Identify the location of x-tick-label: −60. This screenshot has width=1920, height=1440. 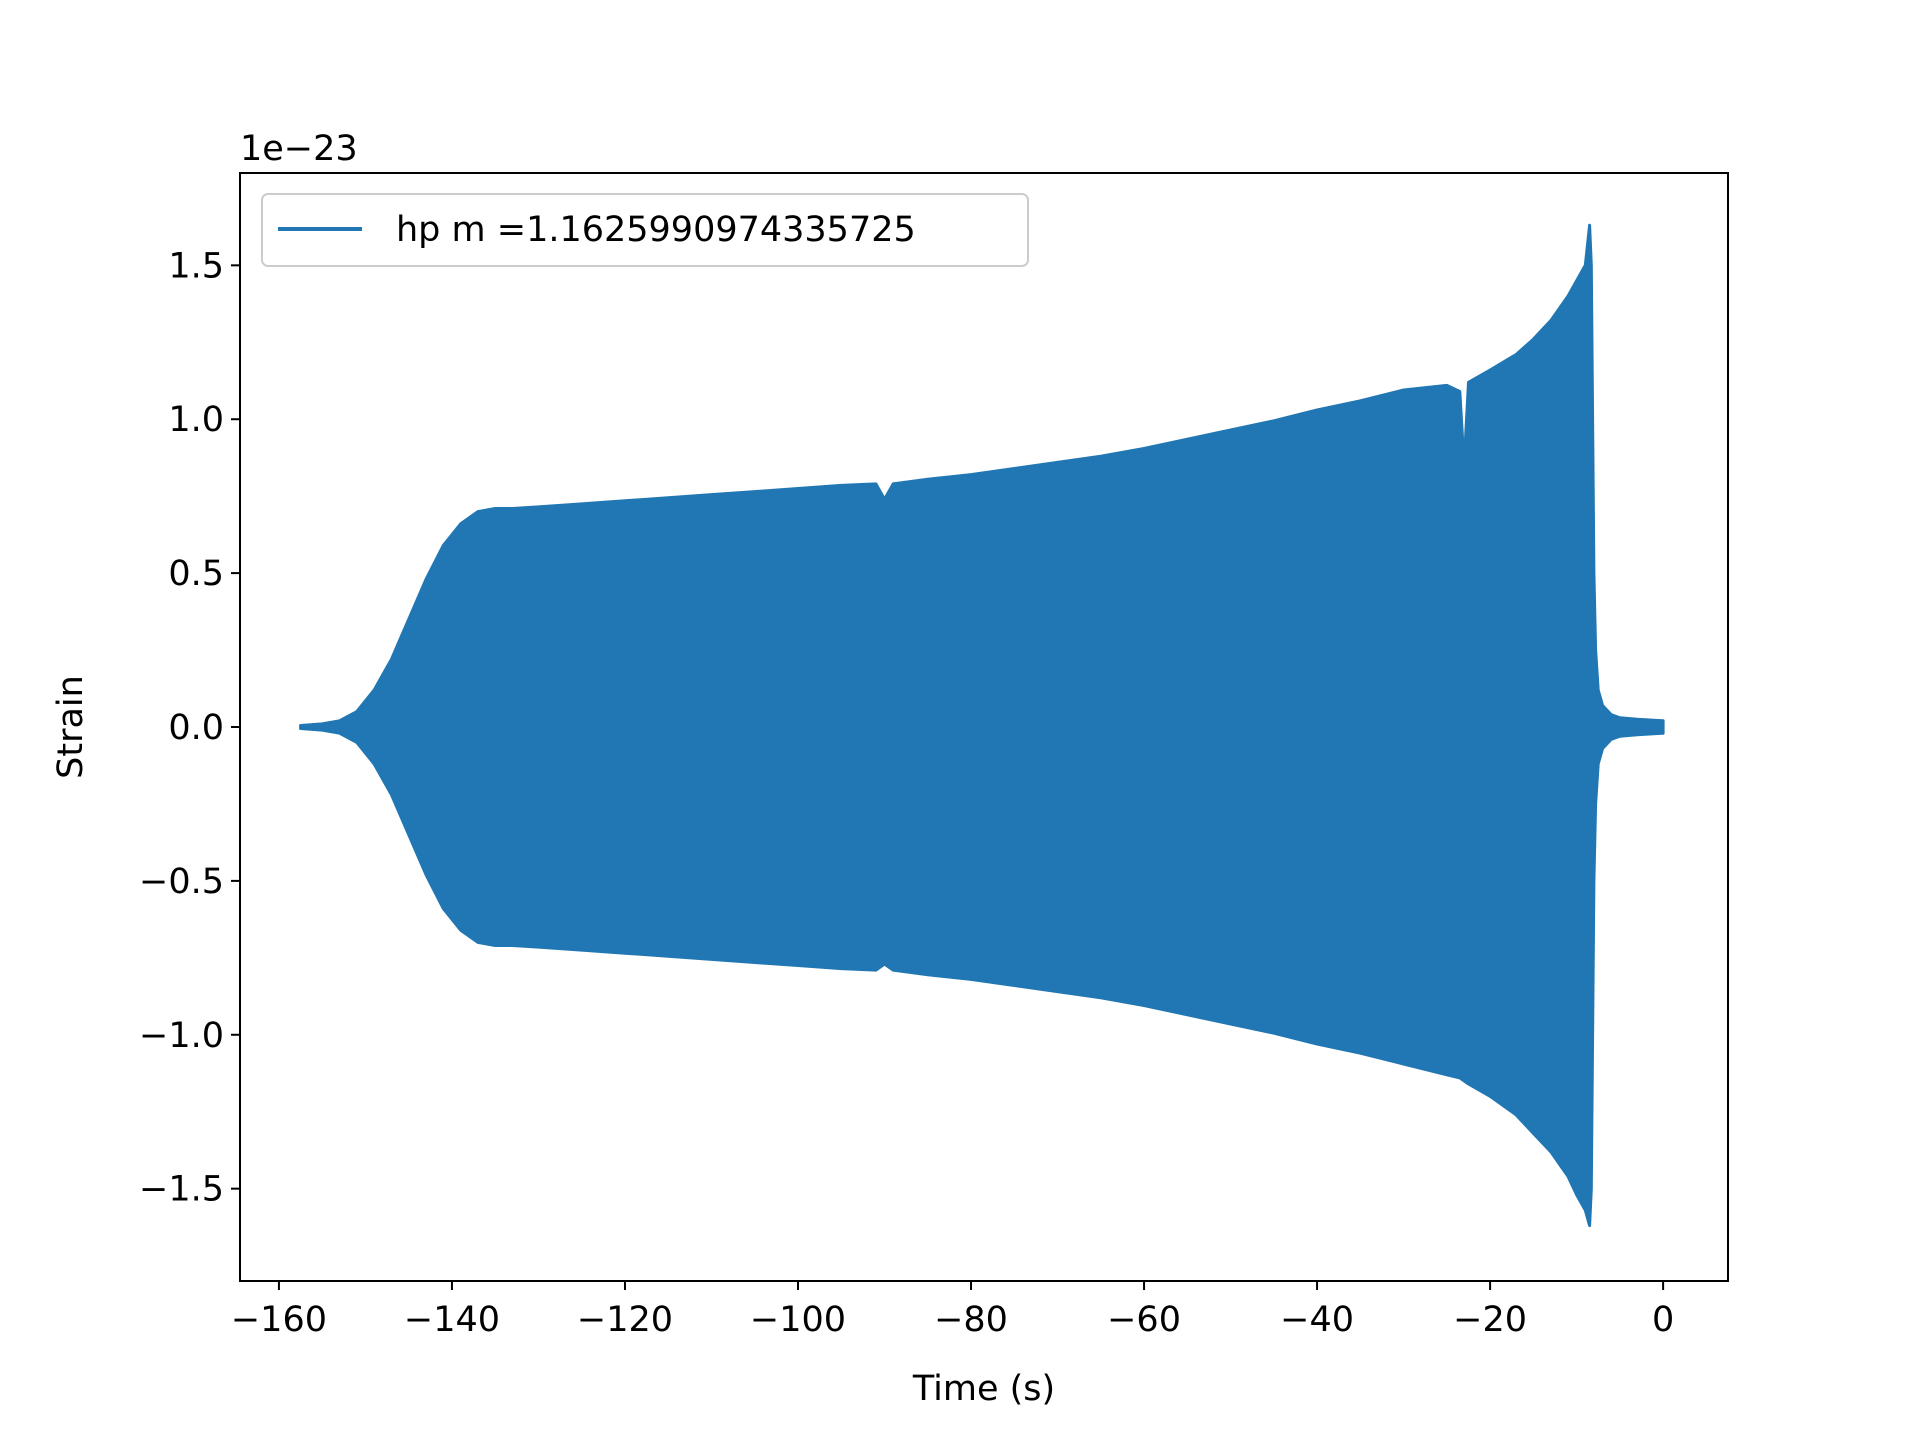
(1144, 1320).